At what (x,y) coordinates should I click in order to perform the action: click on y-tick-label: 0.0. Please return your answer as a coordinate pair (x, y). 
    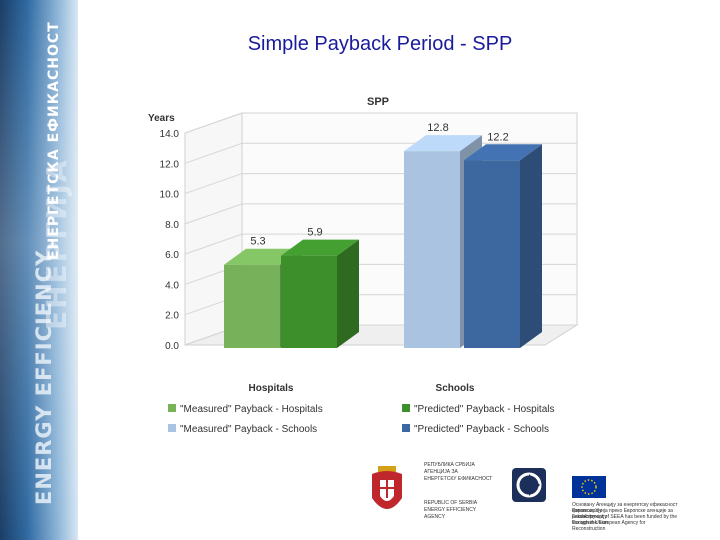
    Looking at the image, I should click on (172, 346).